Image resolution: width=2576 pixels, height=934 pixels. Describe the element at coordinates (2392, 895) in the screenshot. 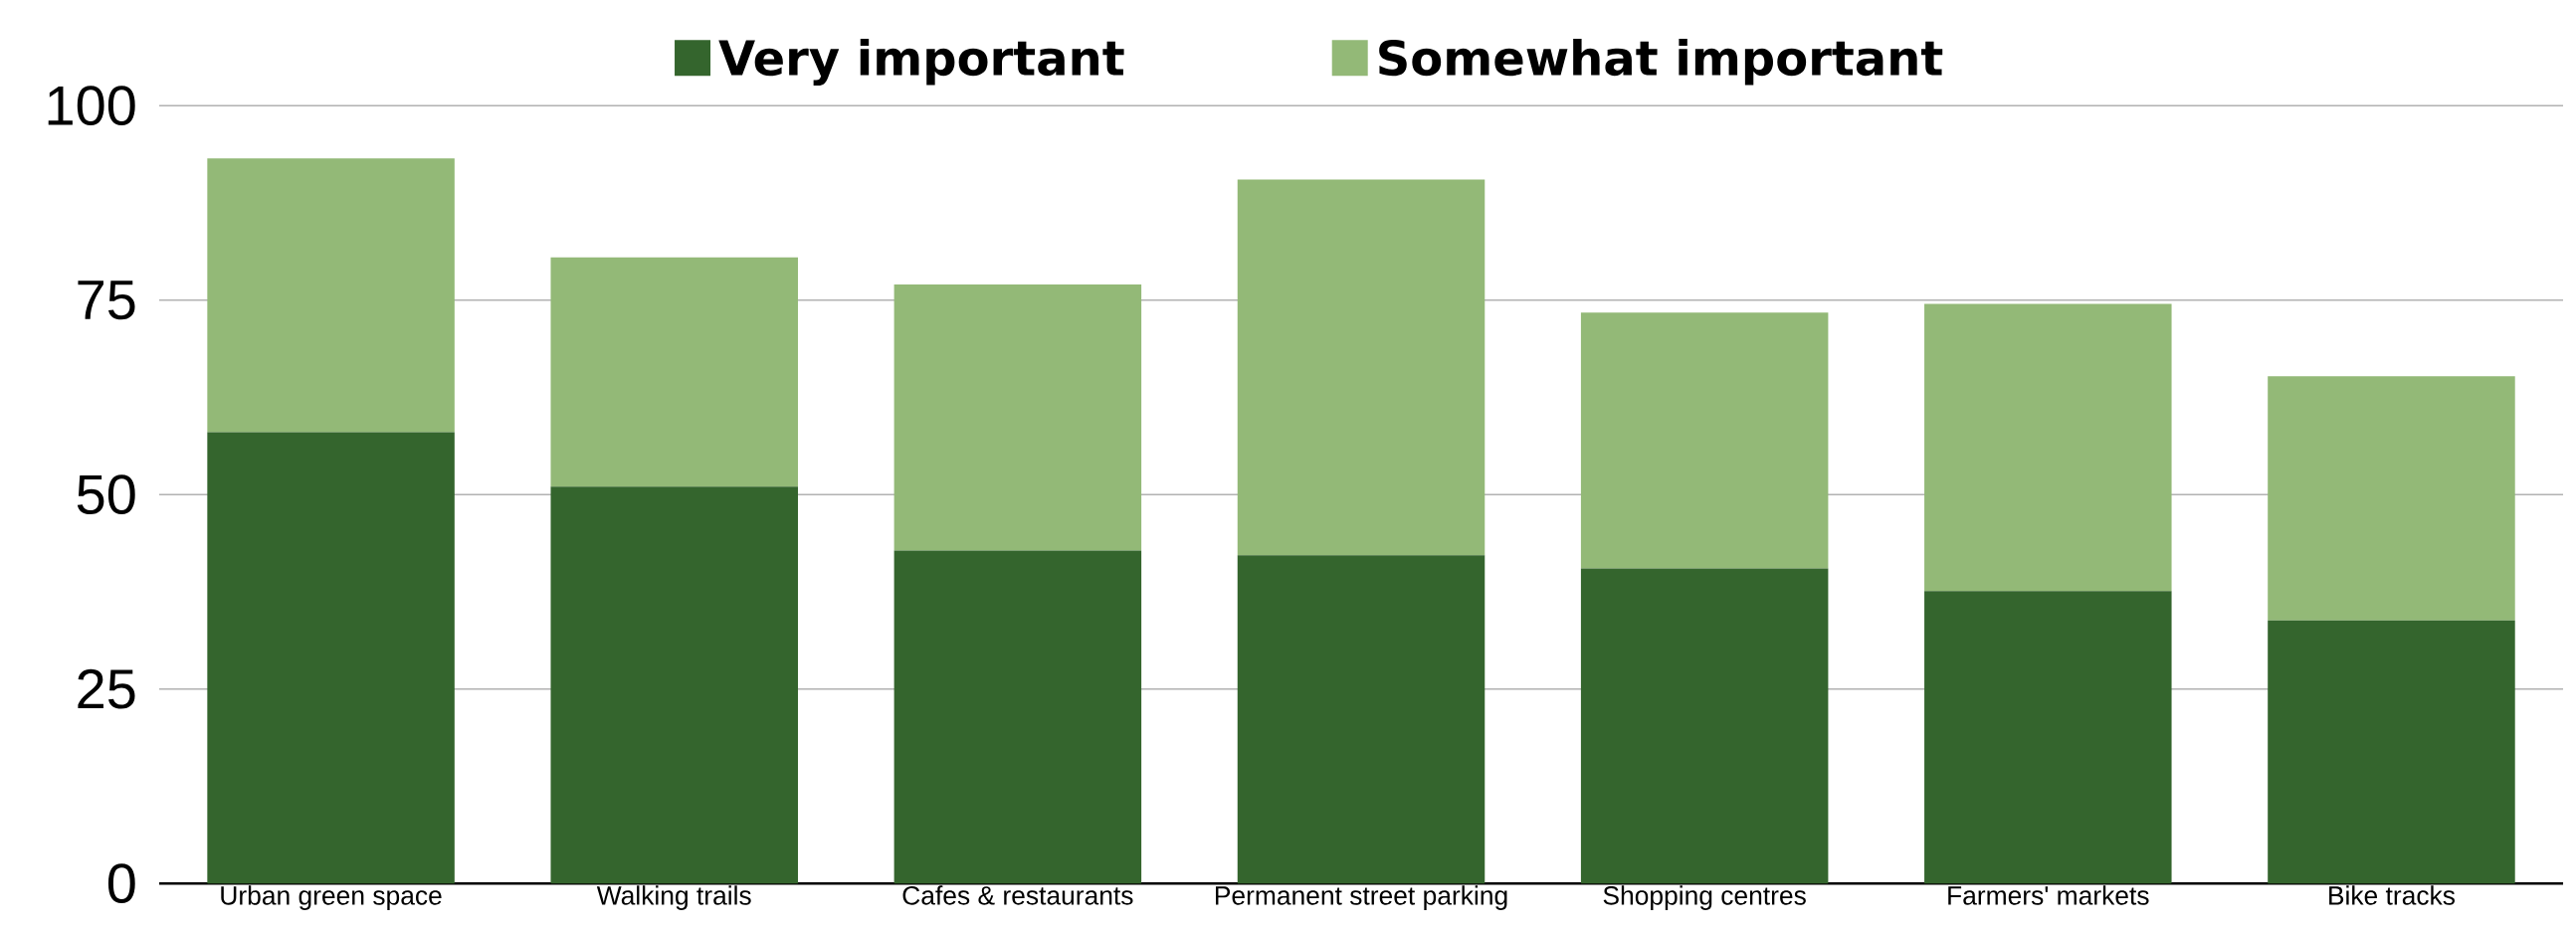

I see `x-tick-label: Bike tracks` at that location.